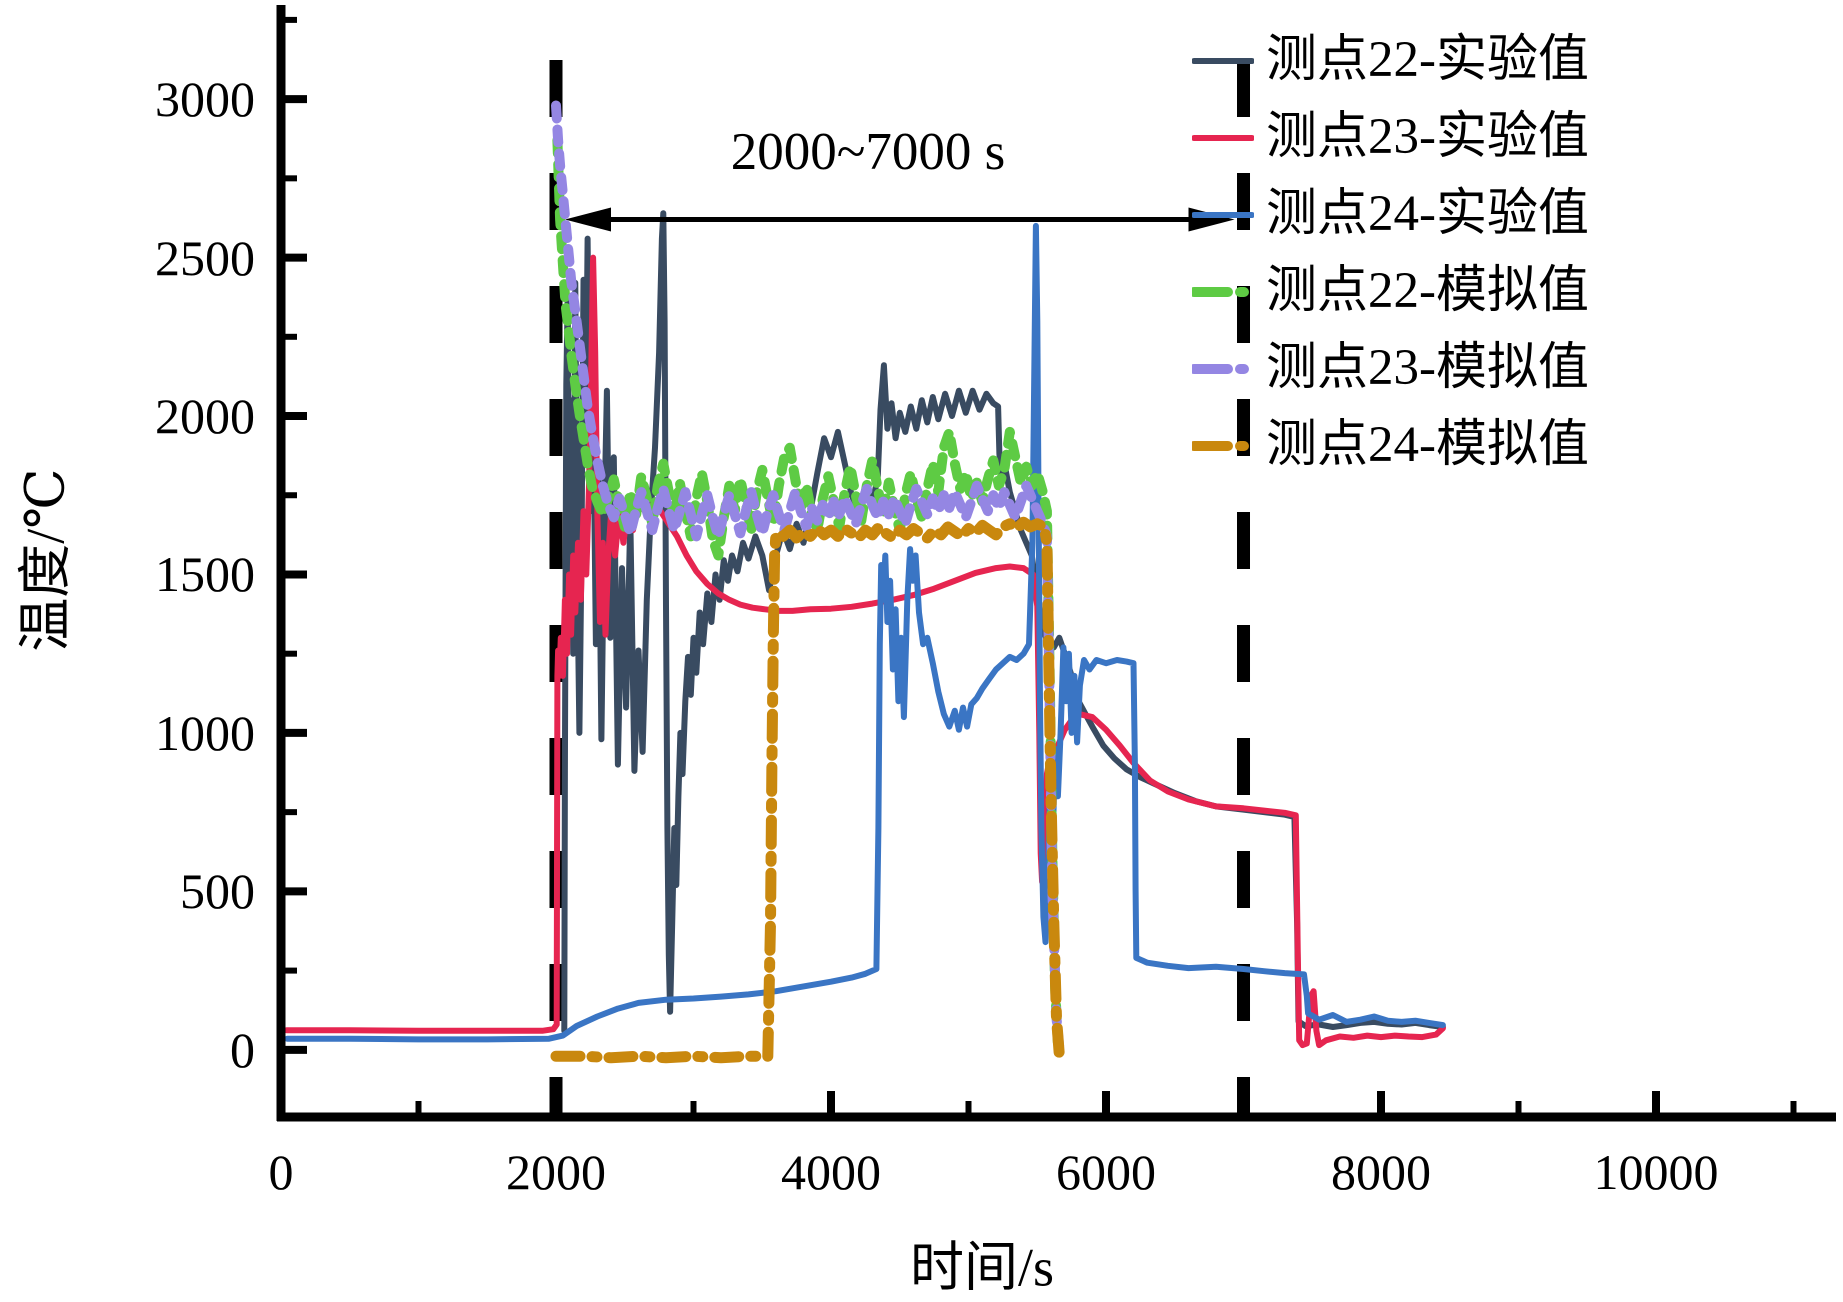  Describe the element at coordinates (217, 891) in the screenshot. I see `y-tick-label-500: 500` at that location.